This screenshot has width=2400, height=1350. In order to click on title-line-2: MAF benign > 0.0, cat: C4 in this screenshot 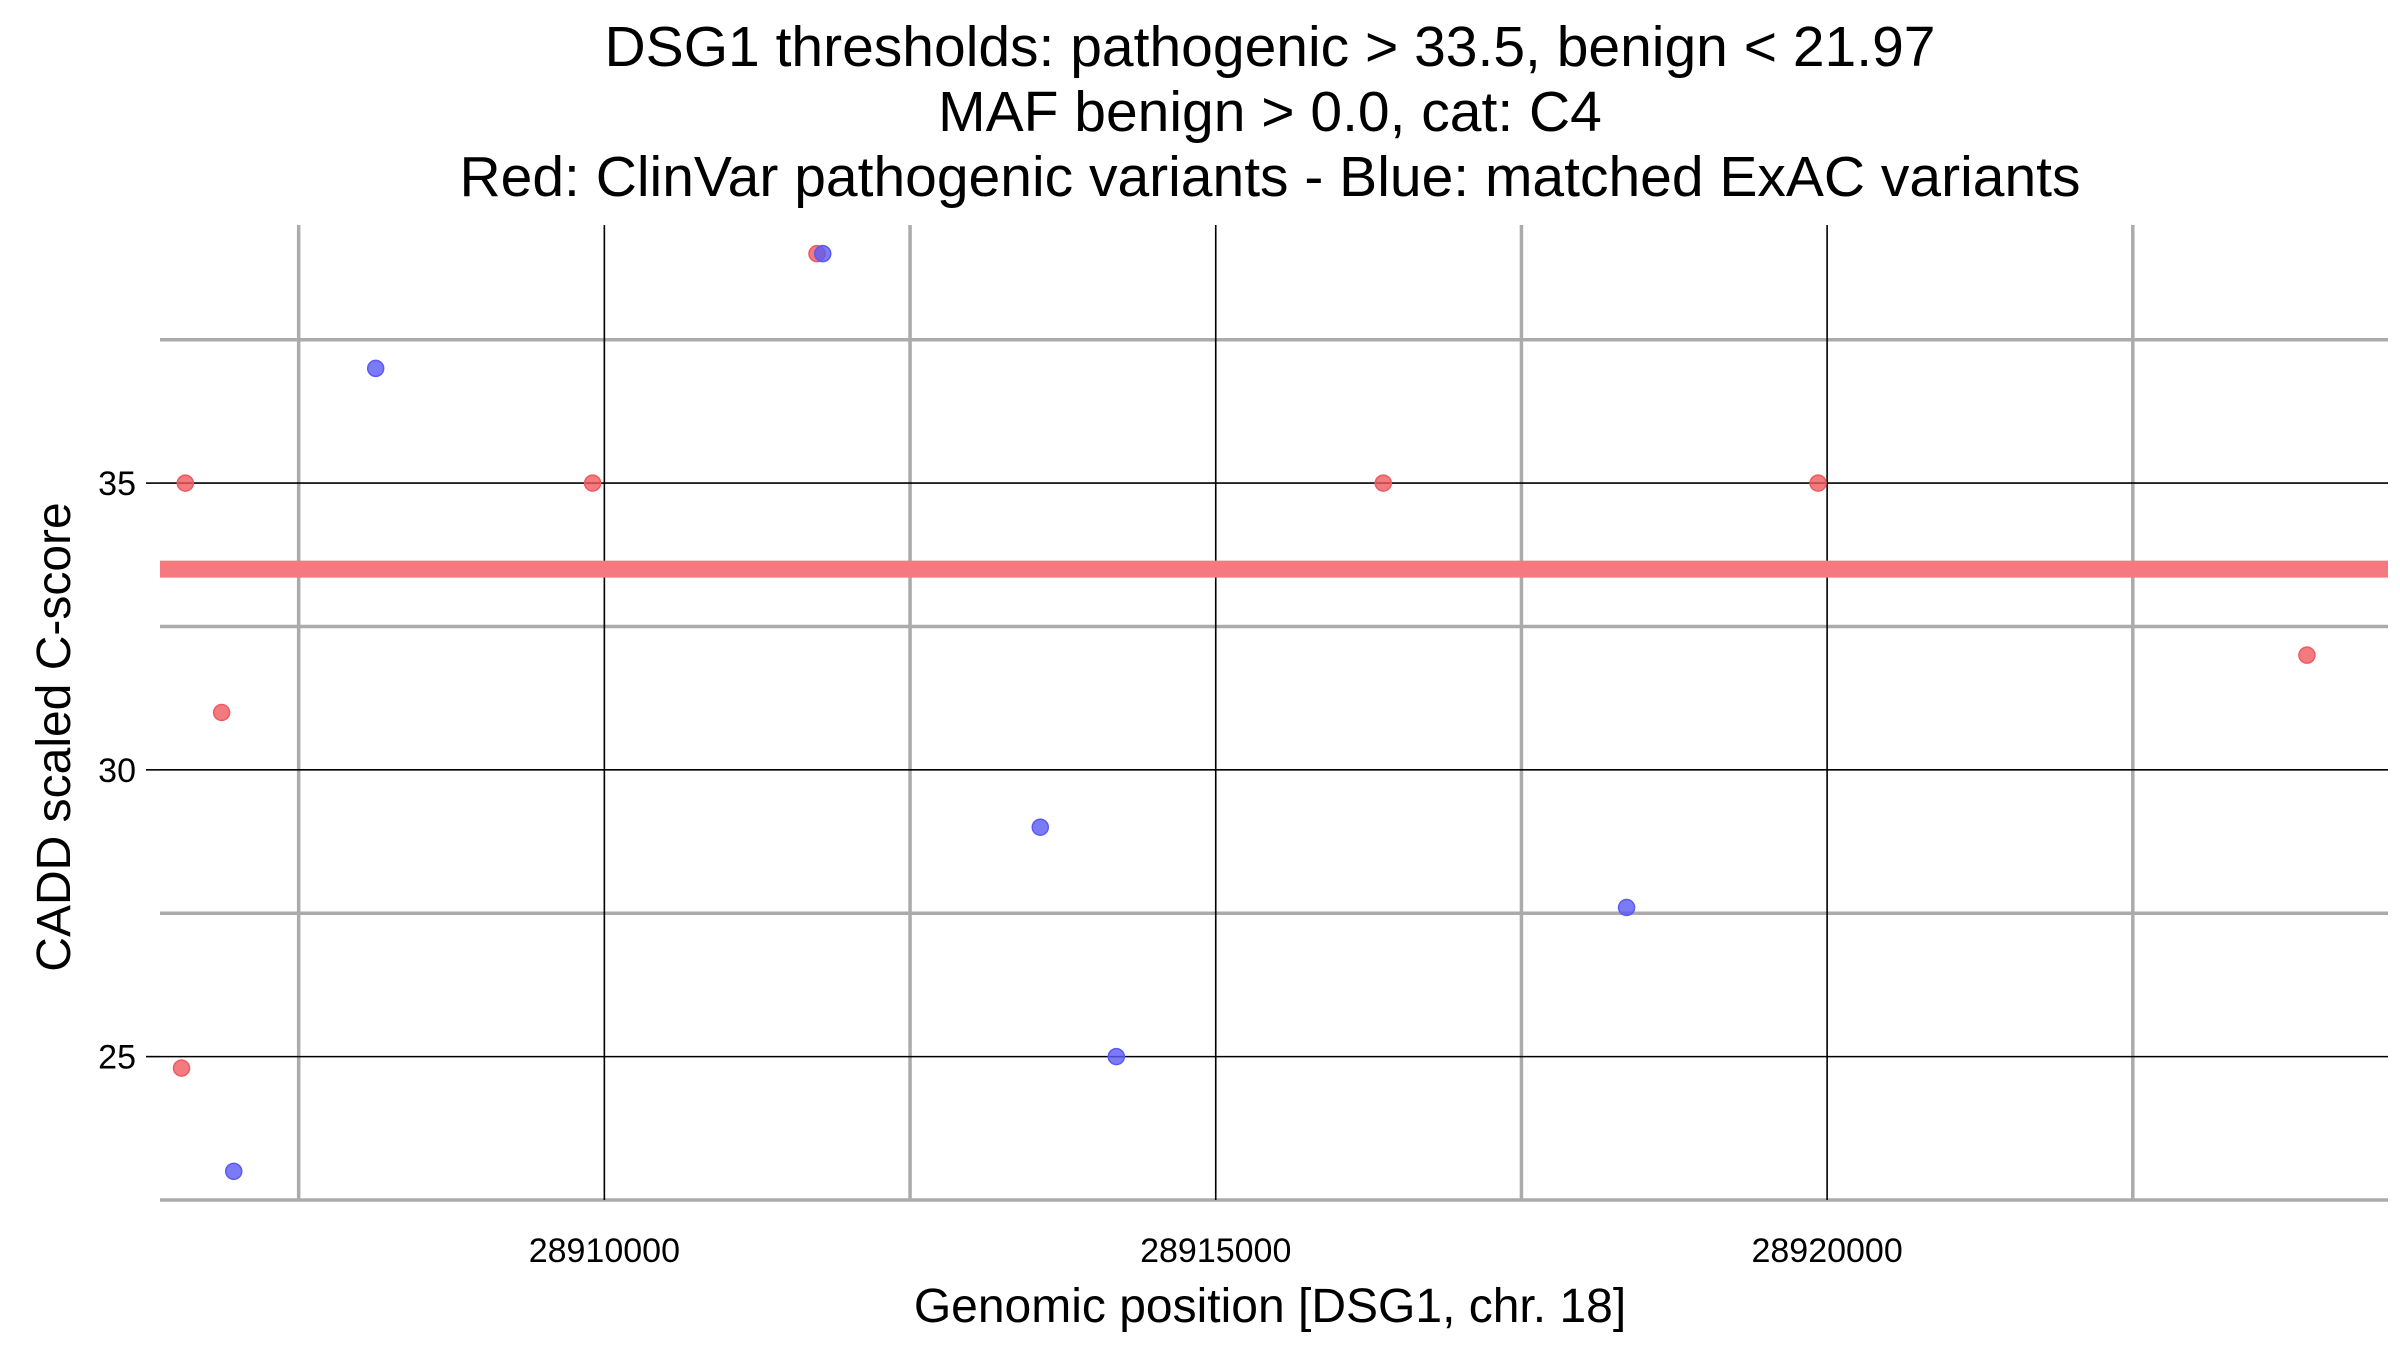, I will do `click(1270, 112)`.